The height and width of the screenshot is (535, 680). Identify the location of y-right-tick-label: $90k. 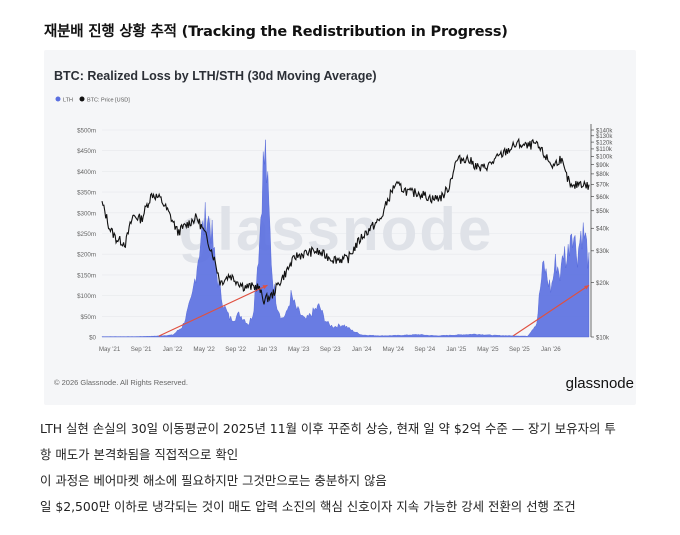
(603, 166).